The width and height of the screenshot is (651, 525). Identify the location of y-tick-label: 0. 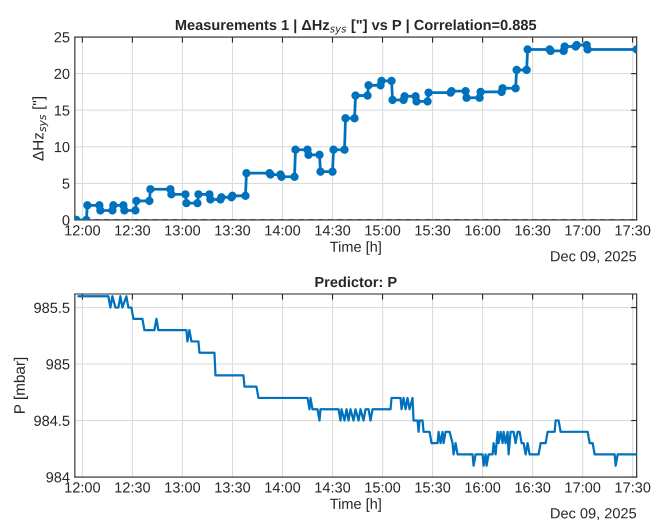
(66, 220).